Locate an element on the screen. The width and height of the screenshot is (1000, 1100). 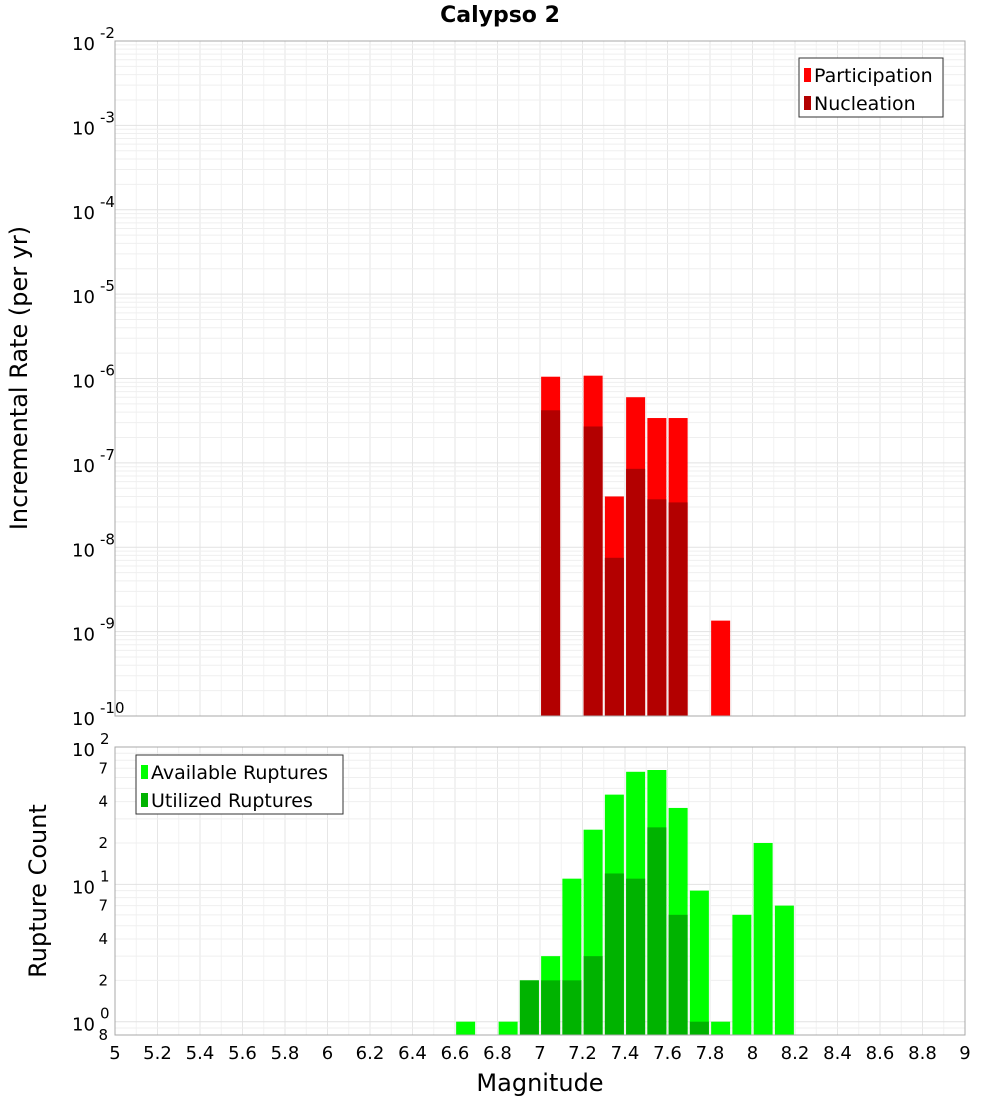
y-tick-exponent: 2 is located at coordinates (105, 739).